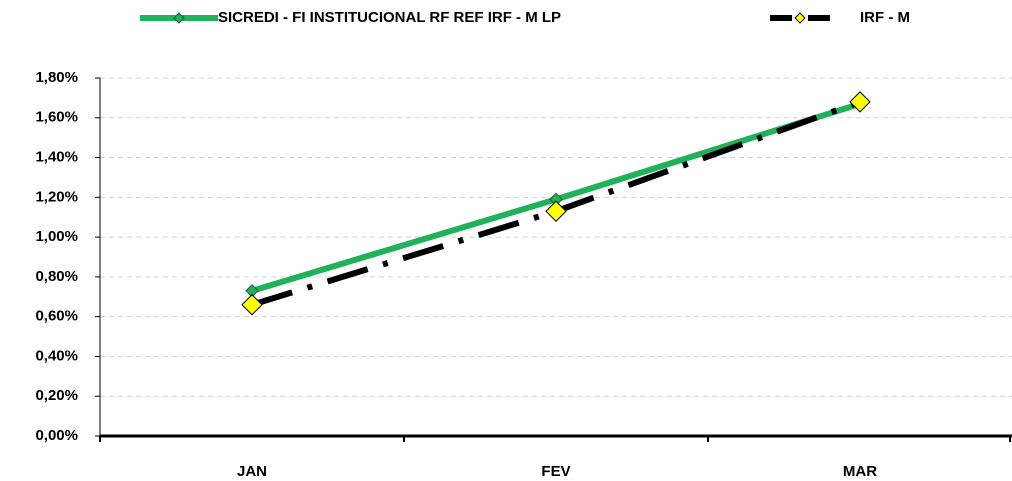  I want to click on y-tick-label: 0,00%, so click(56, 435).